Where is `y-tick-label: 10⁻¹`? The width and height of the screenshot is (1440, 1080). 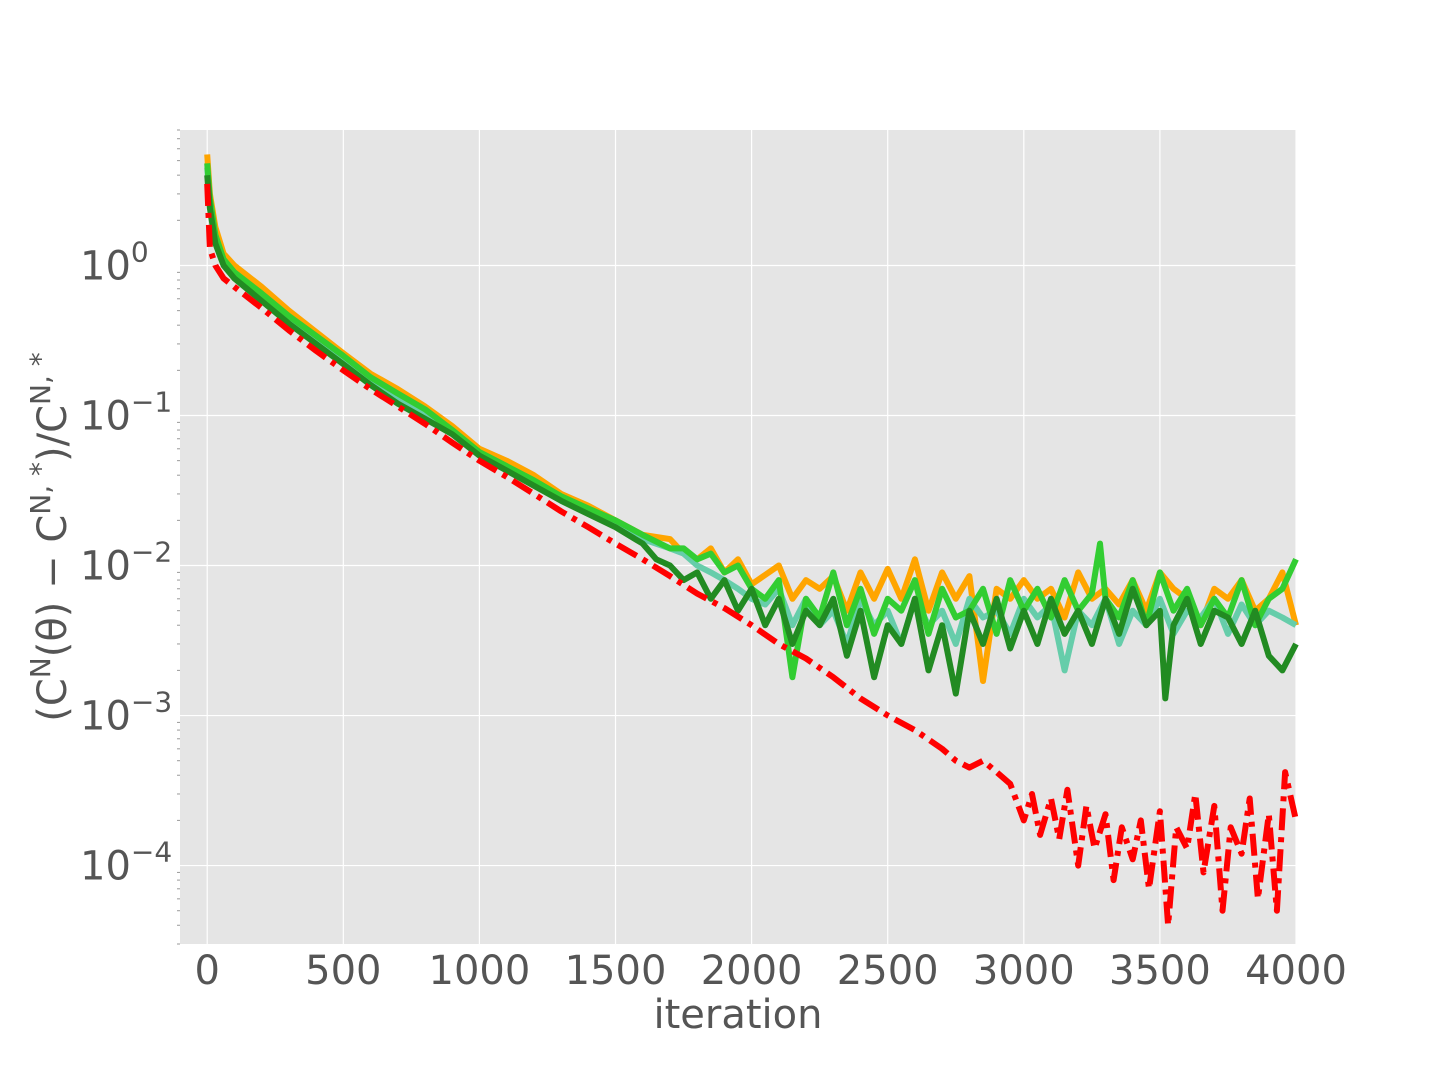 y-tick-label: 10⁻¹ is located at coordinates (126, 413).